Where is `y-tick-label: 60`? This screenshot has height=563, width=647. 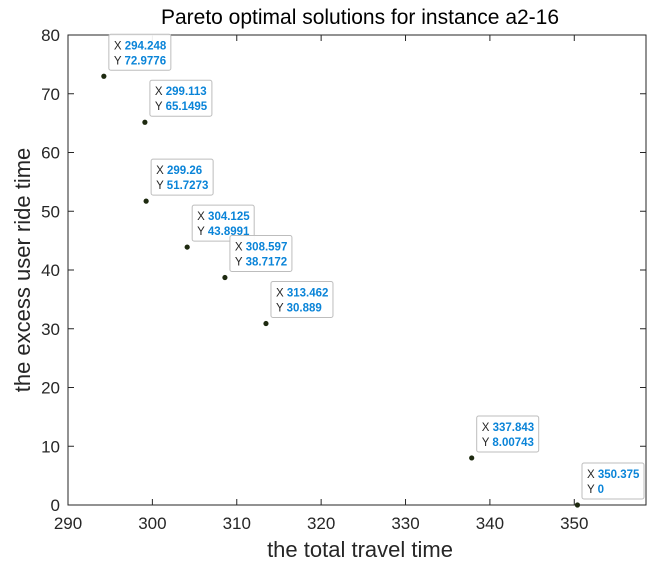
y-tick-label: 60 is located at coordinates (50, 153).